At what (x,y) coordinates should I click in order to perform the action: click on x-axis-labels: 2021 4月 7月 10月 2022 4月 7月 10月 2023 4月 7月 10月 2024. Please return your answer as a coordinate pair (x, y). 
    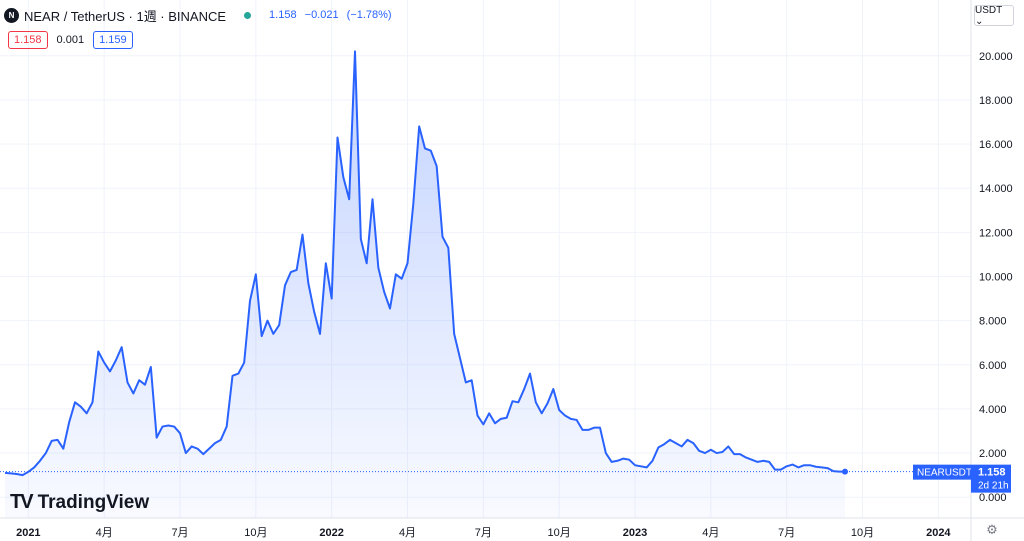
    Looking at the image, I should click on (483, 533).